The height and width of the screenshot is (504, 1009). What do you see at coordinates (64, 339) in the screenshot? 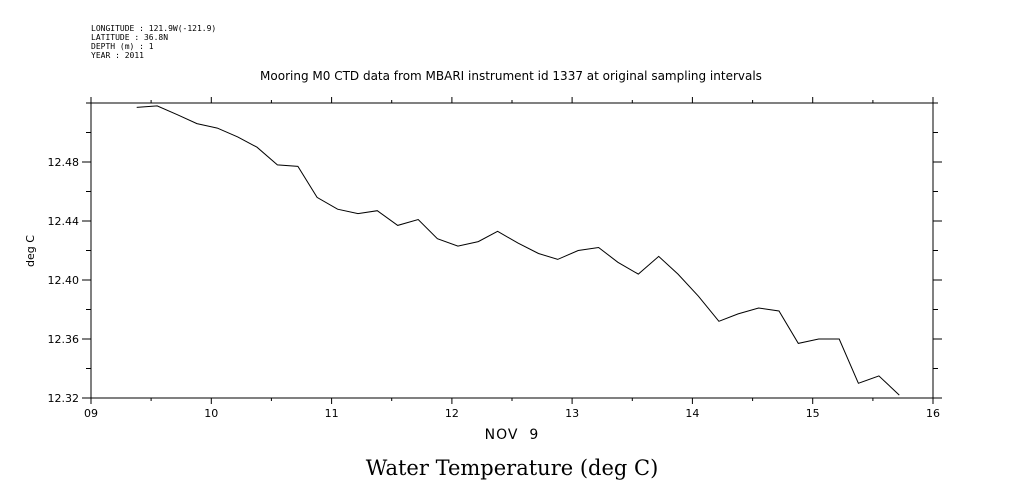
I see `y-tick-label: 12.36` at bounding box center [64, 339].